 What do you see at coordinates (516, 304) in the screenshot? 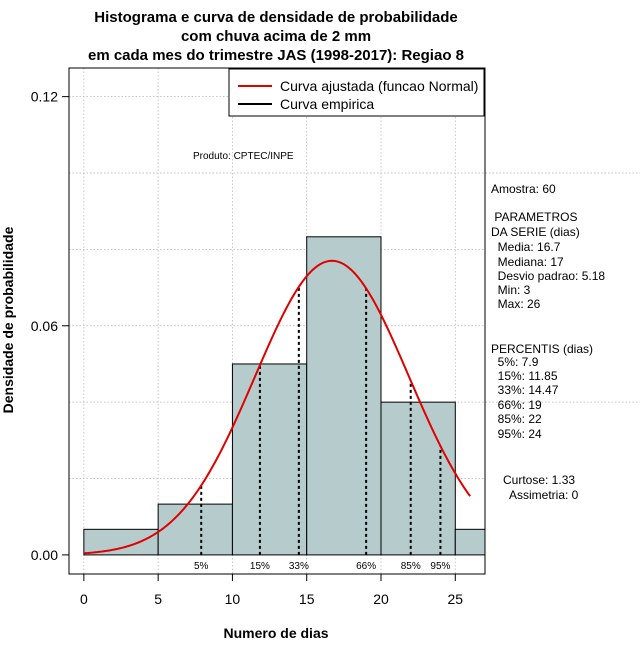
I see `stat-max: Max: 26` at bounding box center [516, 304].